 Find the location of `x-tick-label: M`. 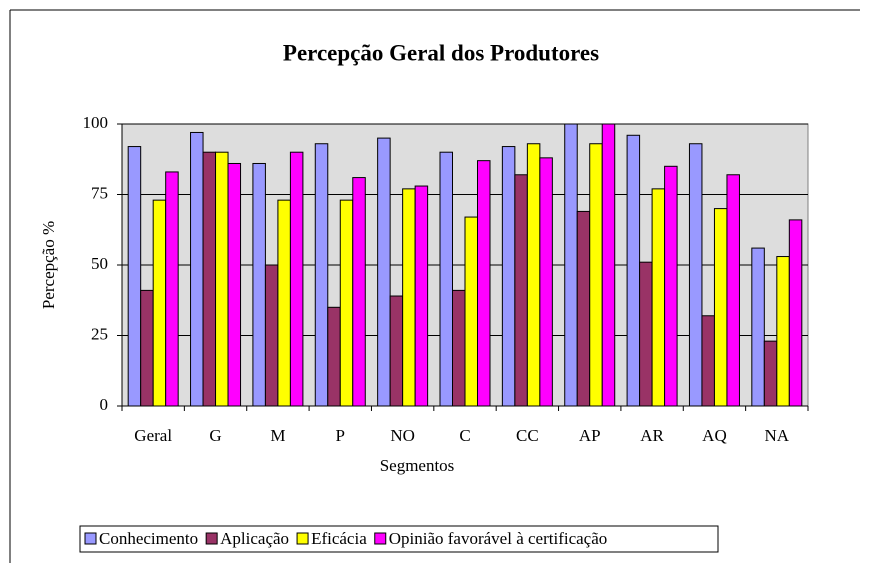

x-tick-label: M is located at coordinates (277, 435).